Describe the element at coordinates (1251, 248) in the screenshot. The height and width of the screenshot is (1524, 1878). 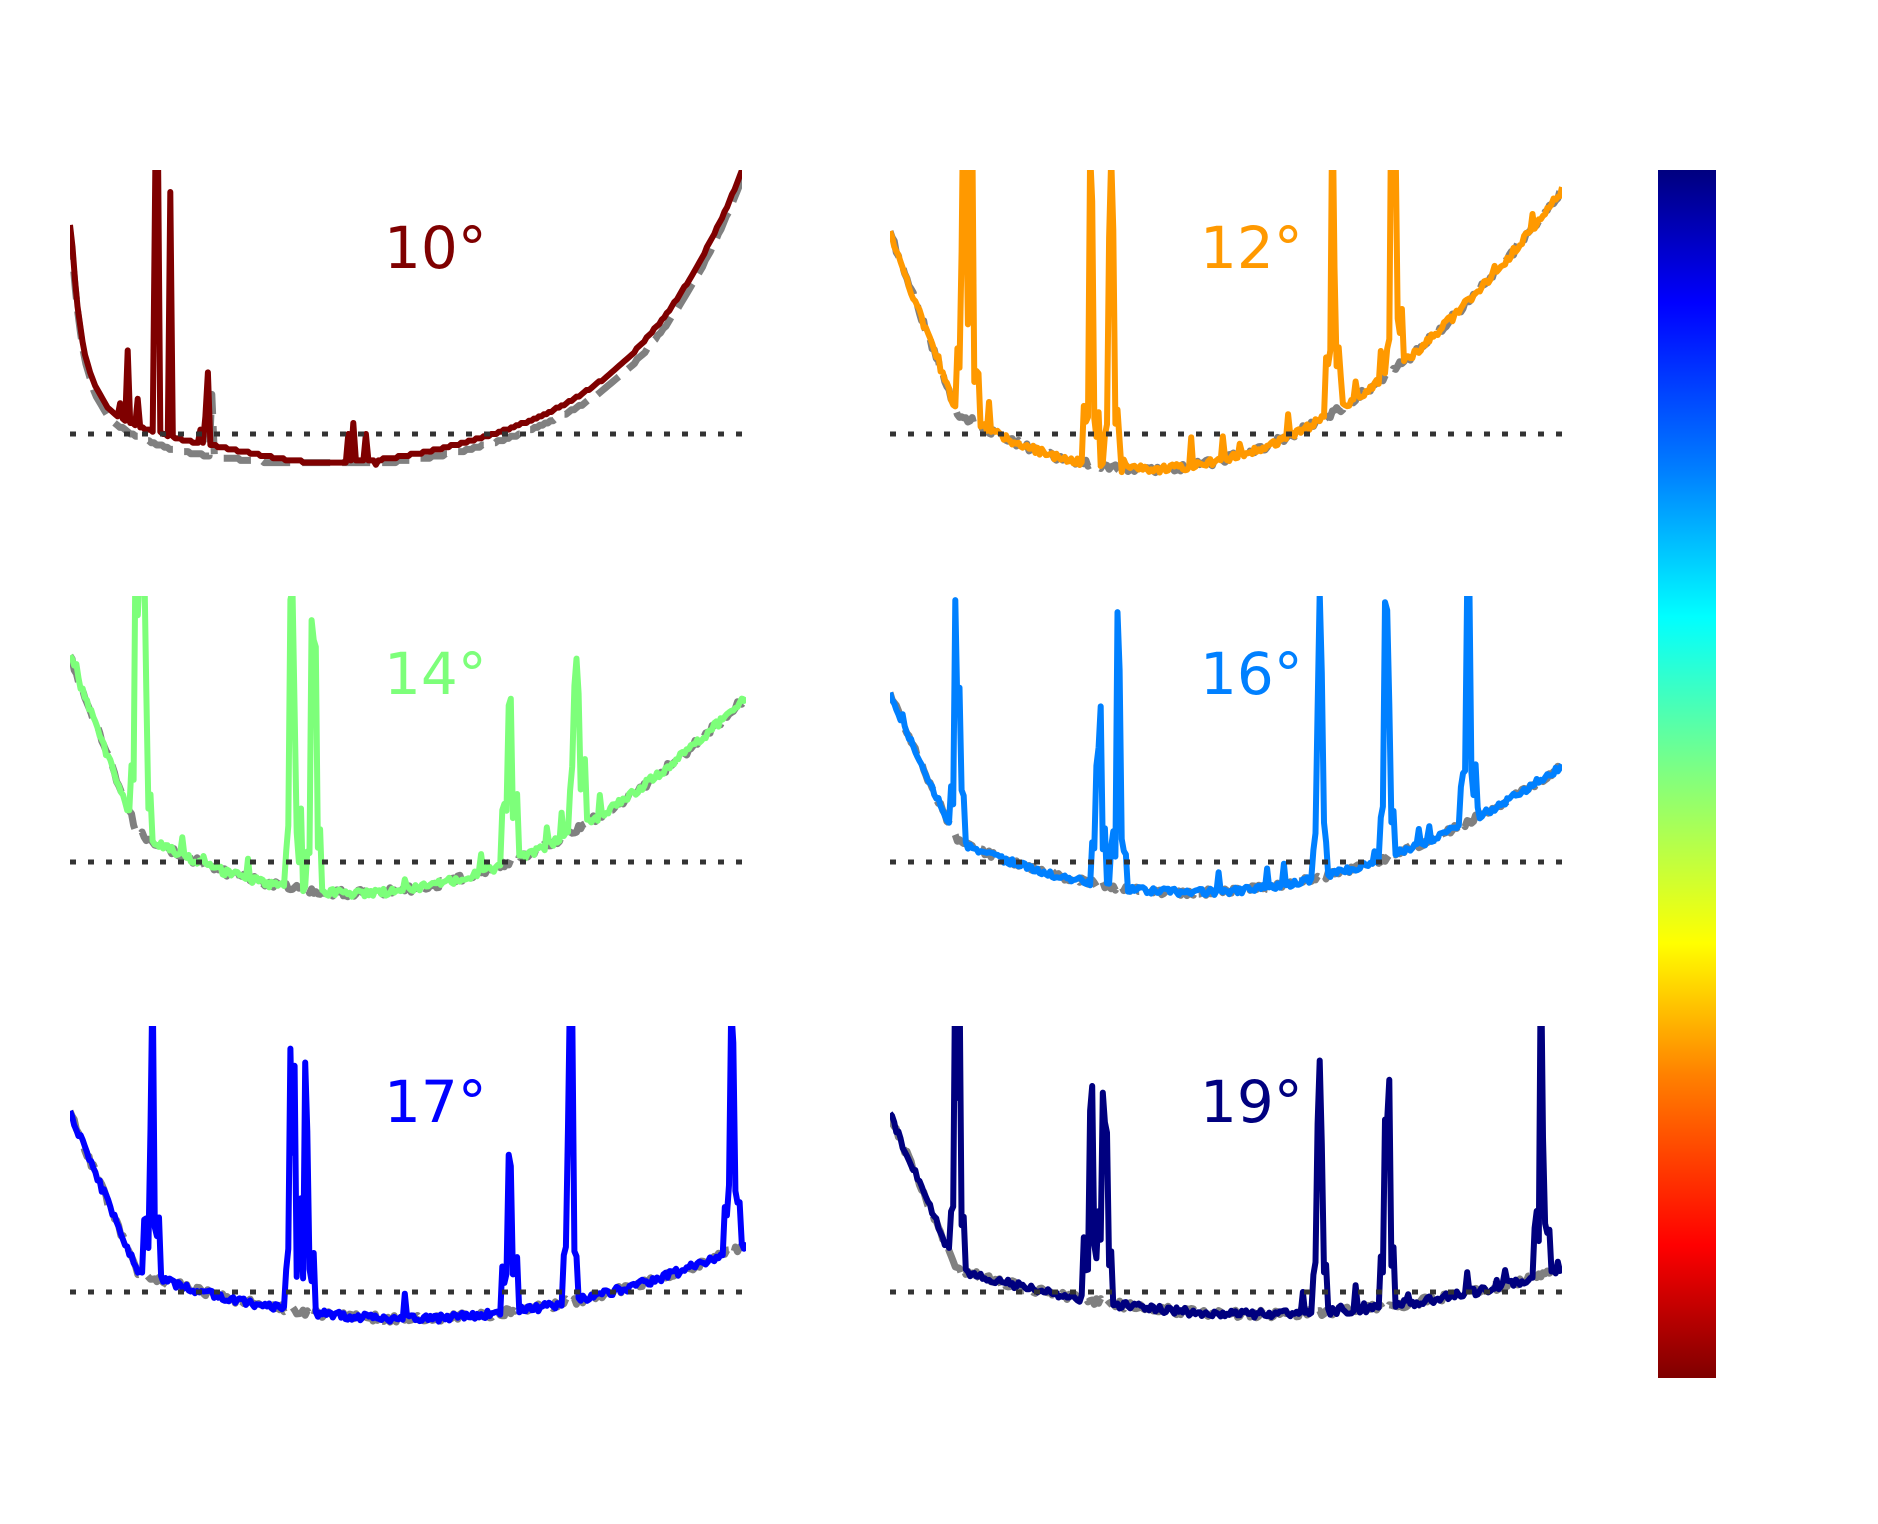
I see `panel-label-12: 12°` at that location.